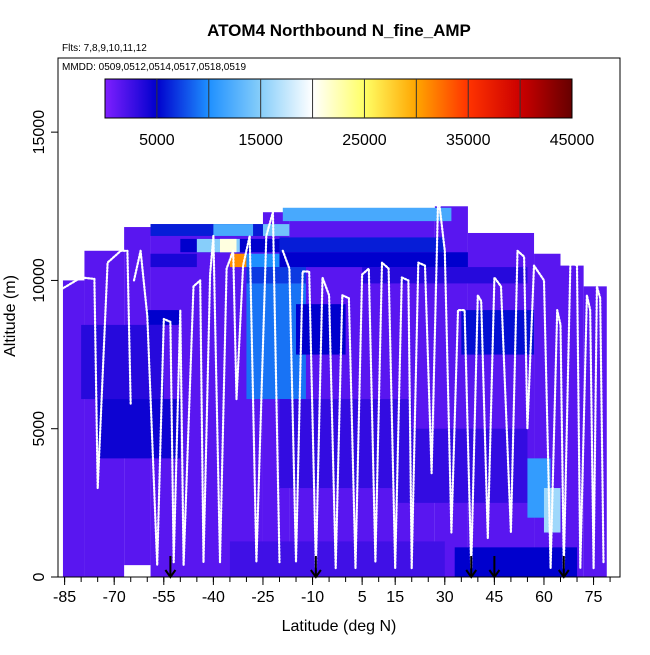  What do you see at coordinates (163, 597) in the screenshot?
I see `x-tick-label: -55` at bounding box center [163, 597].